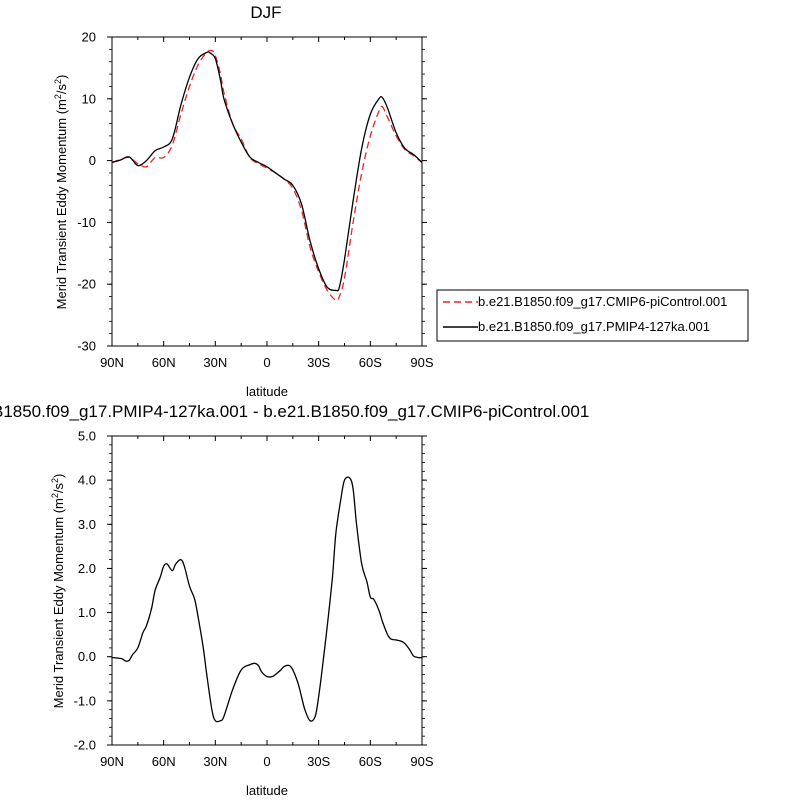 The width and height of the screenshot is (800, 800). Describe the element at coordinates (87, 656) in the screenshot. I see `y-tick-label: 0.0` at that location.